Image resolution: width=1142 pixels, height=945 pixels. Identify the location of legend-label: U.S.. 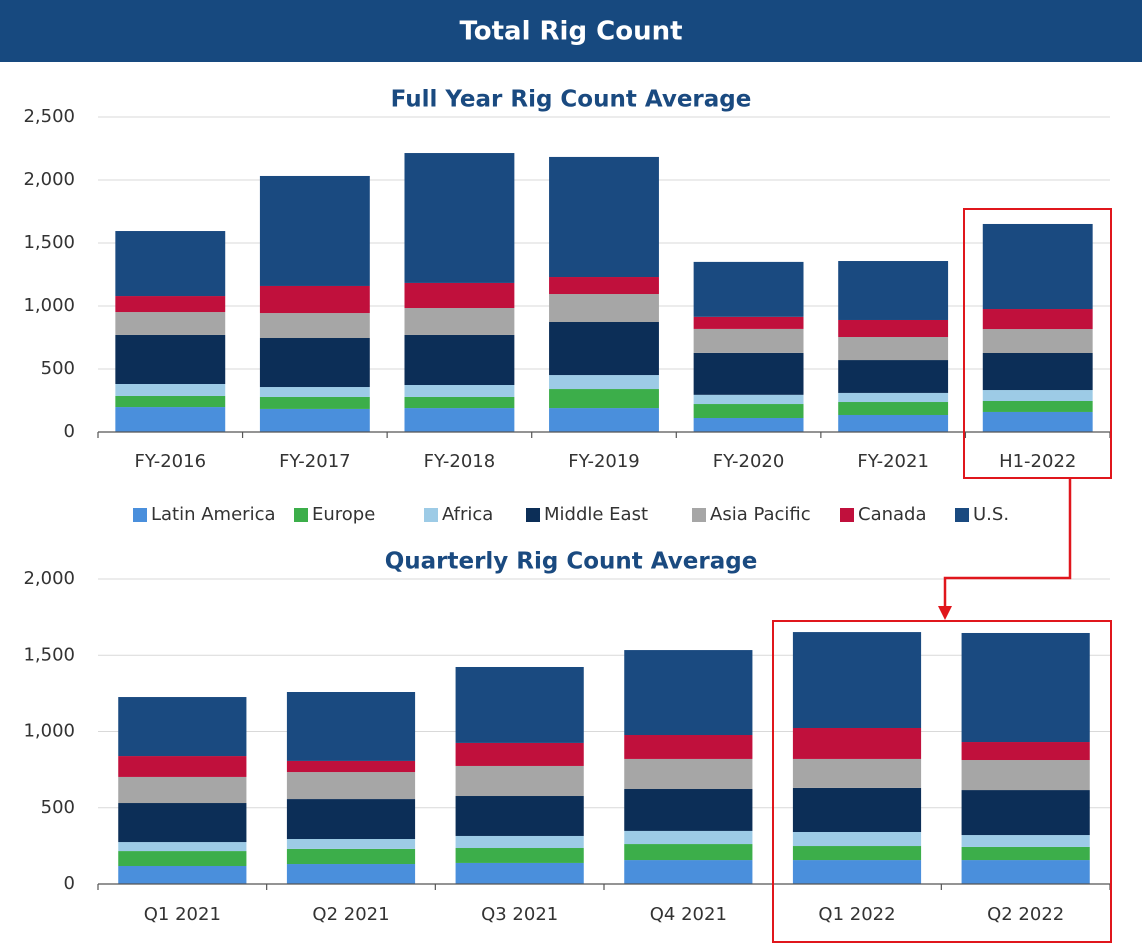
(991, 514).